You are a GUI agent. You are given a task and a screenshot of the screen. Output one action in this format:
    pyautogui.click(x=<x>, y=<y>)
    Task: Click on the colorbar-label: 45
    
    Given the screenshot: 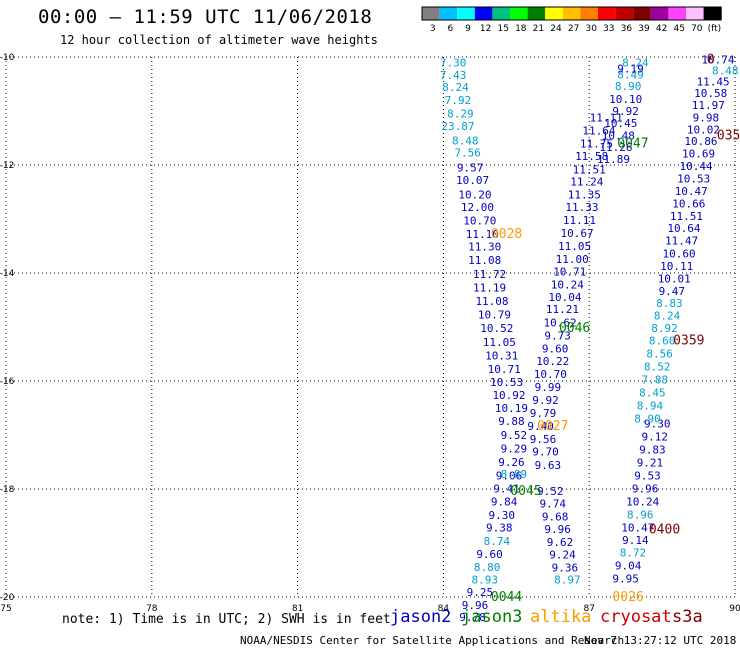 What is the action you would take?
    pyautogui.click(x=678, y=29)
    